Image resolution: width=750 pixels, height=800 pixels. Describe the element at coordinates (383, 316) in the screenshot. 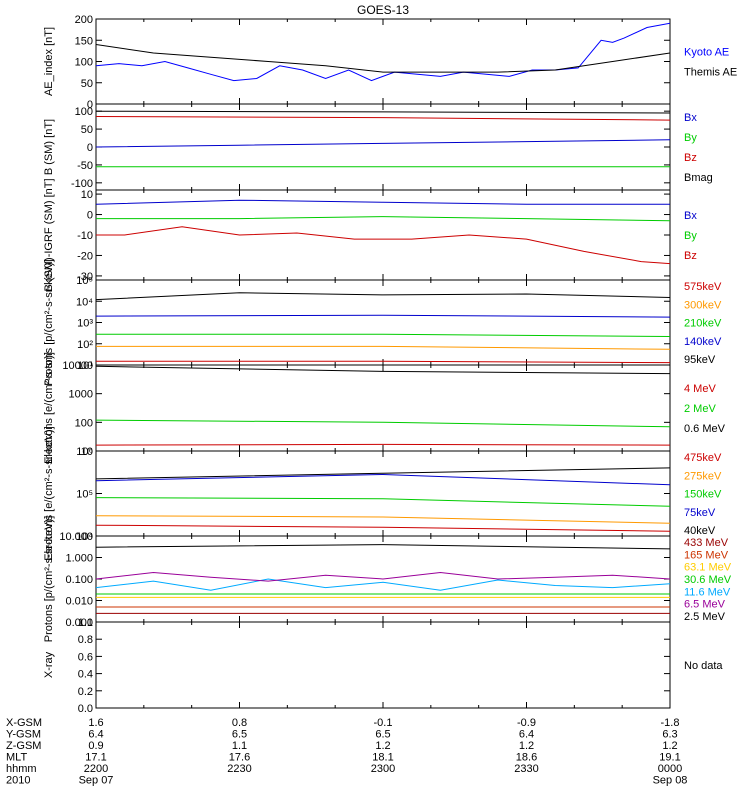

I see `series-line-140kev` at that location.